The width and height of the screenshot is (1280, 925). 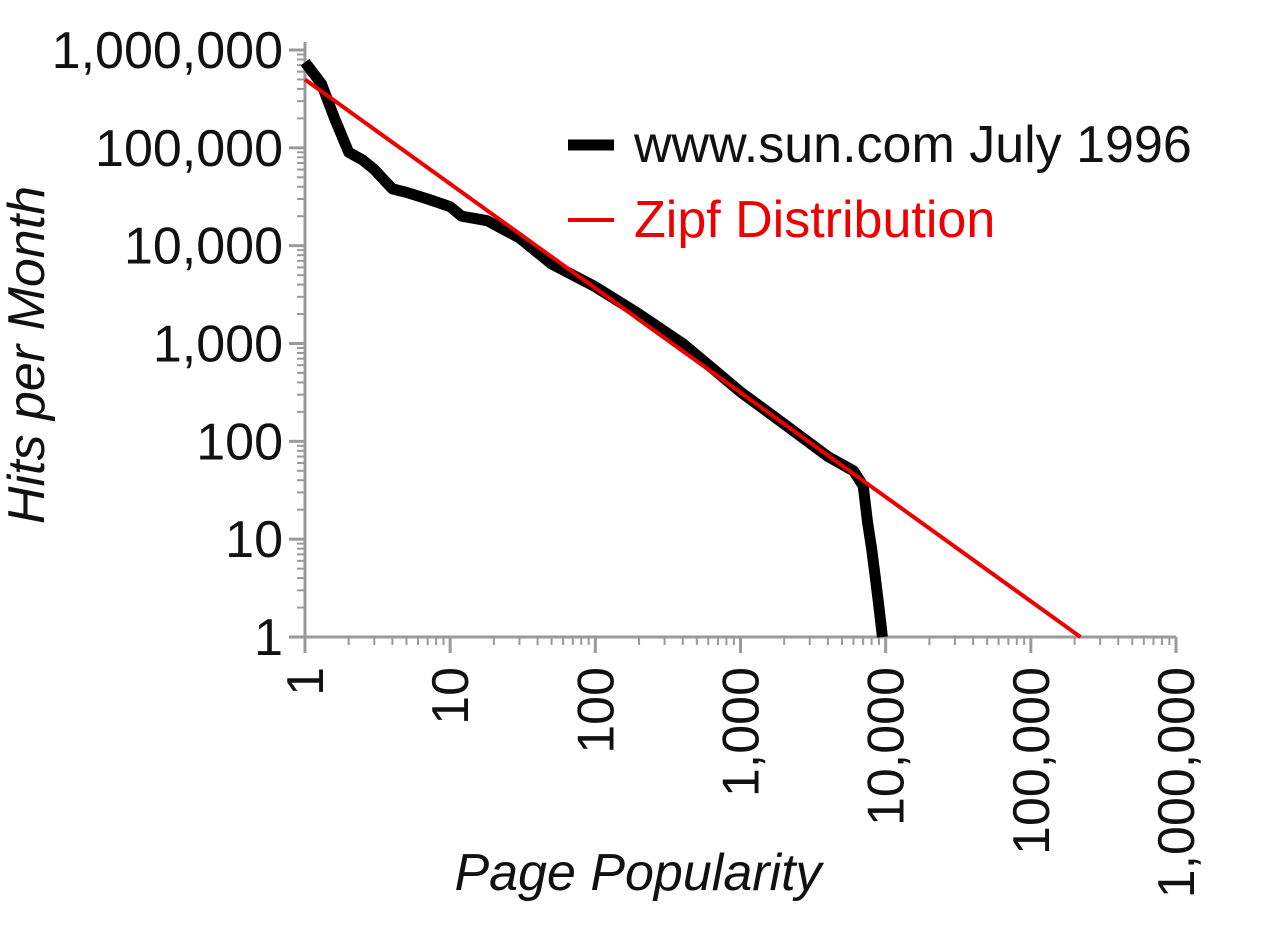 What do you see at coordinates (254, 540) in the screenshot?
I see `y-tick-label: 10` at bounding box center [254, 540].